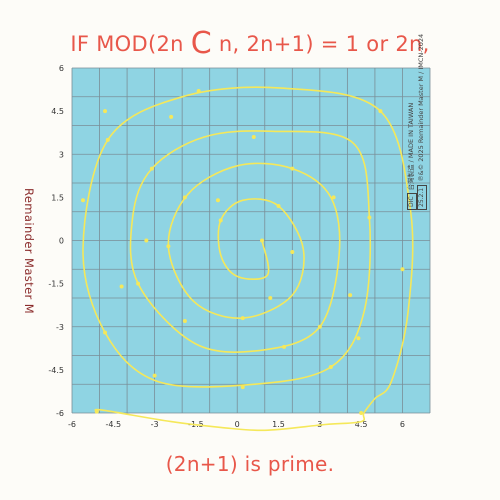 The height and width of the screenshot is (500, 500). I want to click on headline: IF MOD(2n C n, 2n+1) = 1 or 2n,, so click(250, 43).